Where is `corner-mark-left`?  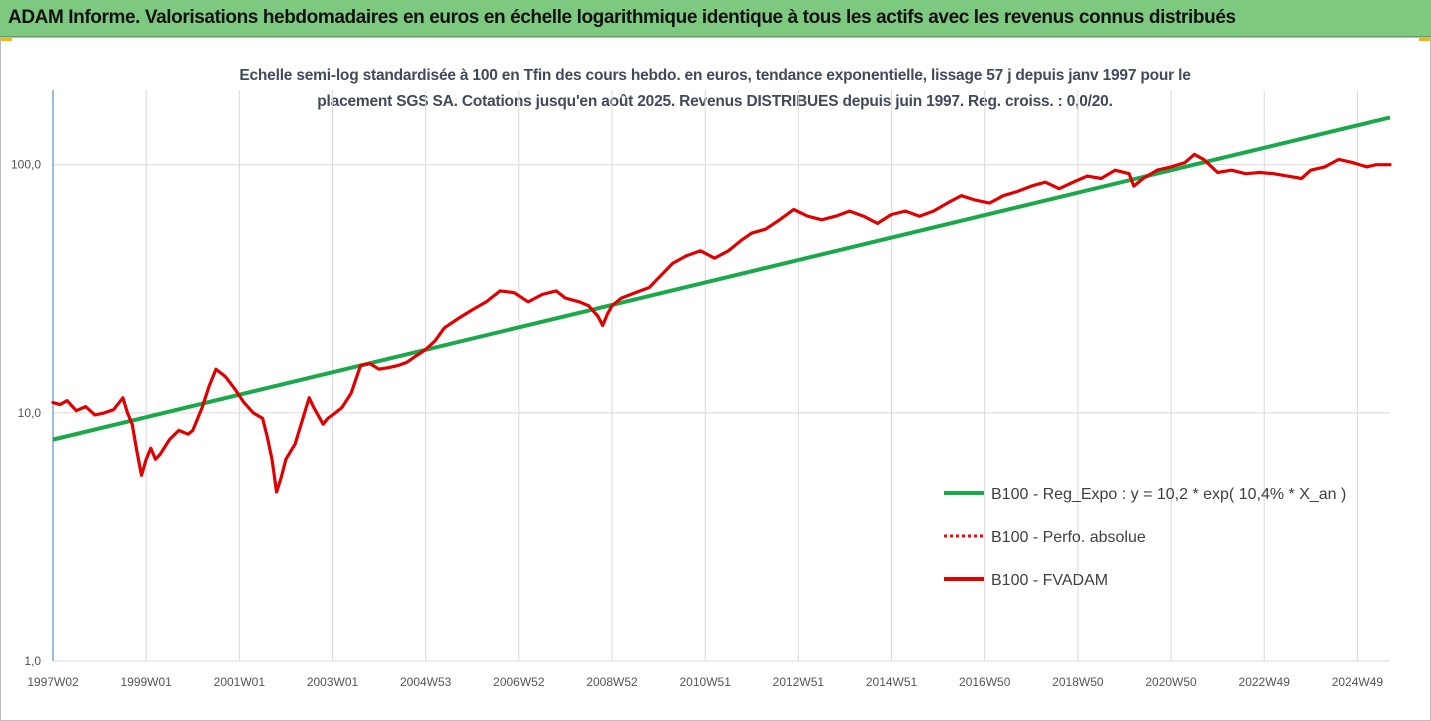
corner-mark-left is located at coordinates (6, 39).